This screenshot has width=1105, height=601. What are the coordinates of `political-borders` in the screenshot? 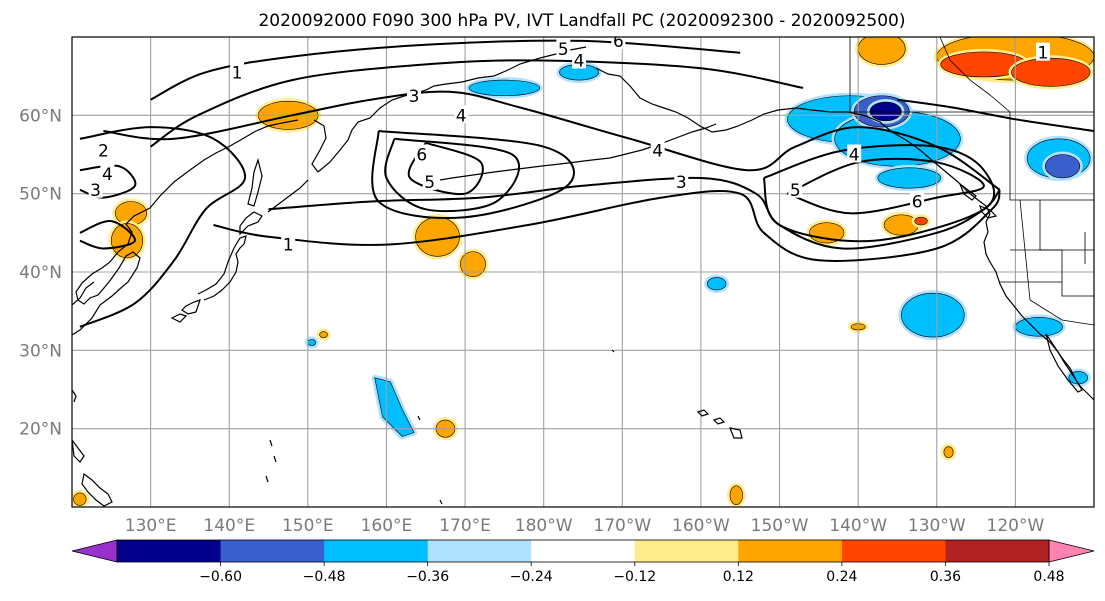 It's located at (971, 181).